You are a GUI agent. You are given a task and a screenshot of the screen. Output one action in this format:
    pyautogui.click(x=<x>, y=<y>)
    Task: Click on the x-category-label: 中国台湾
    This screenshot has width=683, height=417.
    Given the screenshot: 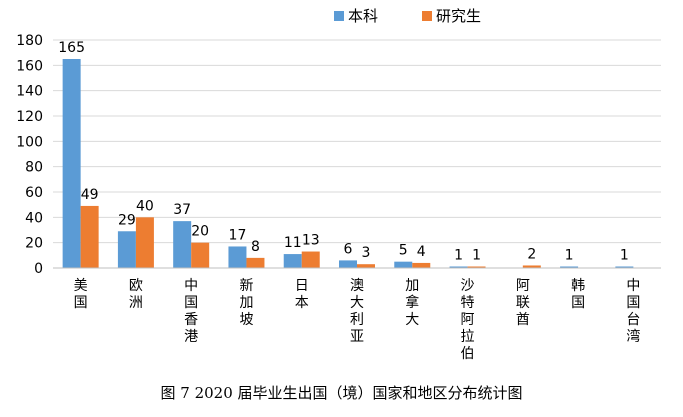 What is the action you would take?
    pyautogui.click(x=633, y=311)
    